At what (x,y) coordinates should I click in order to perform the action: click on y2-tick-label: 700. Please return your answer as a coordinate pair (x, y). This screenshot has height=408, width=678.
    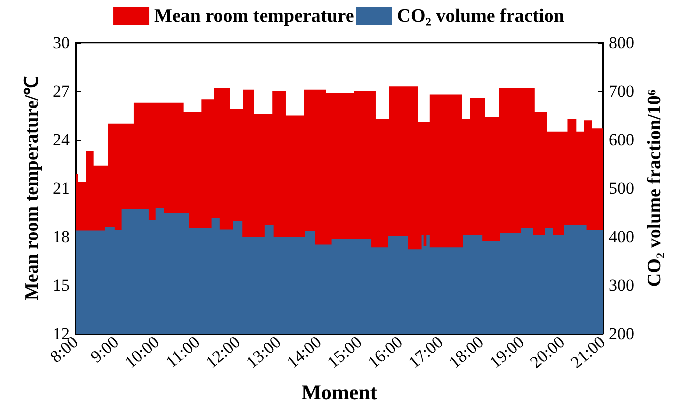
    Looking at the image, I should click on (621, 91).